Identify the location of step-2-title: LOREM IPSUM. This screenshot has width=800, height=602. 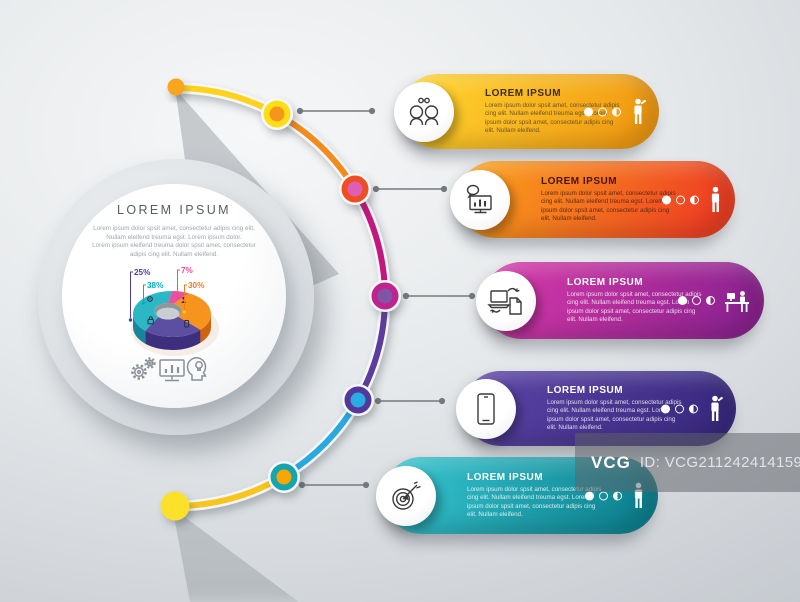
(579, 181).